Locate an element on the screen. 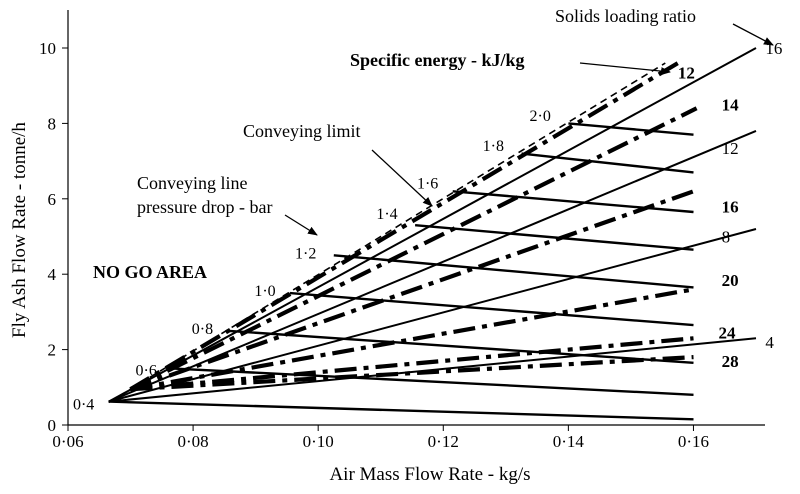 This screenshot has width=800, height=494. pressure-drop-label: 2·0 is located at coordinates (540, 116).